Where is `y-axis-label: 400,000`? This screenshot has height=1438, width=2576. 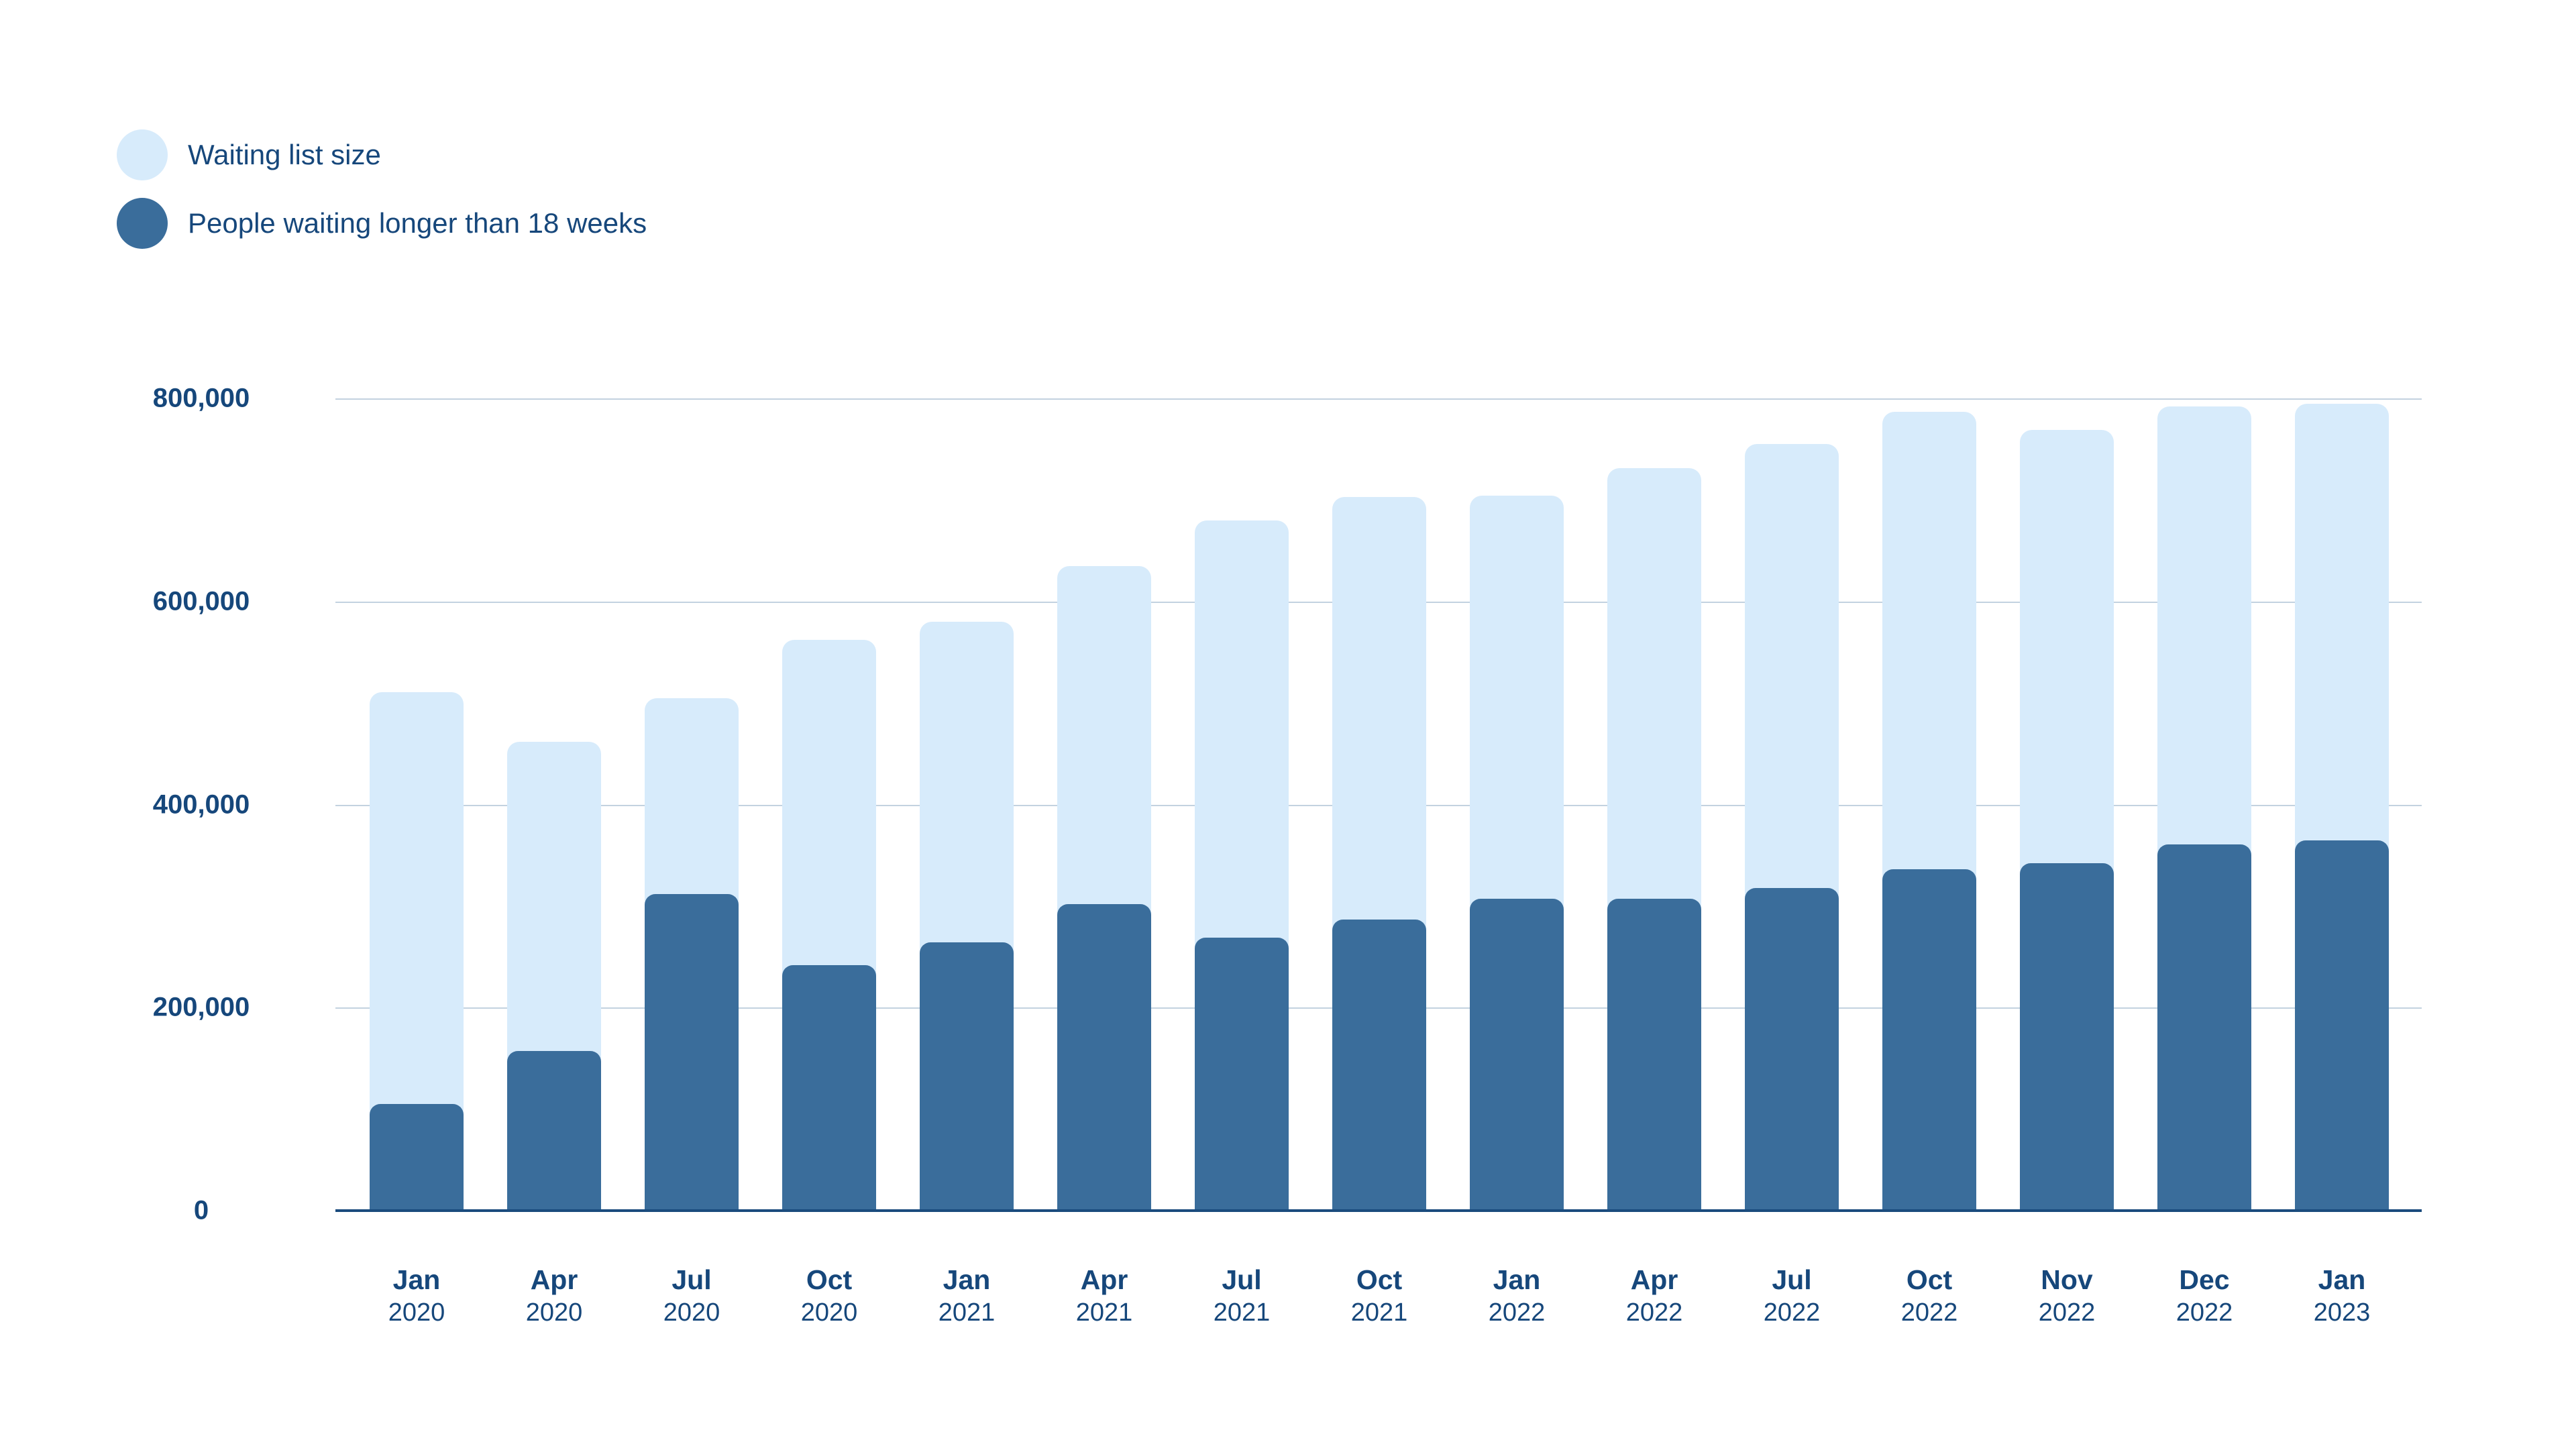
y-axis-label: 400,000 is located at coordinates (201, 804).